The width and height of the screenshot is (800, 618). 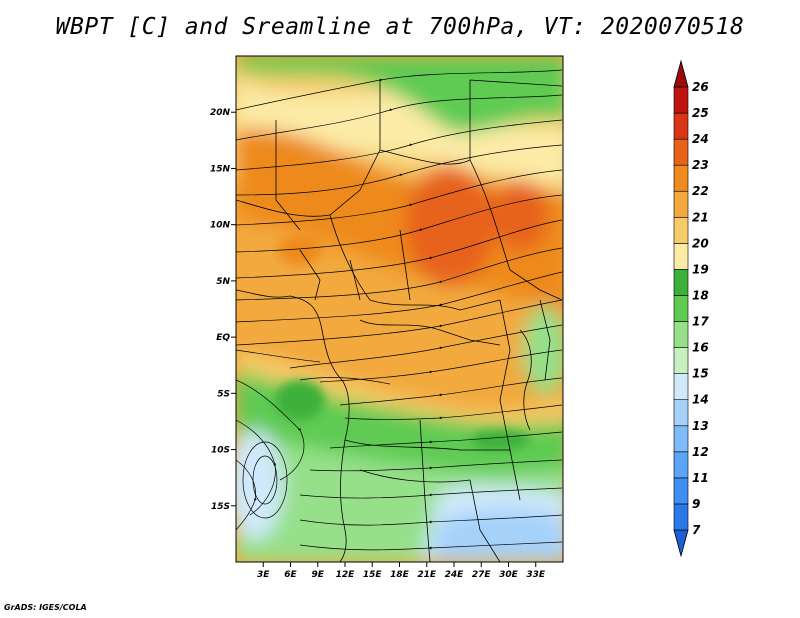 What do you see at coordinates (45, 607) in the screenshot?
I see `grads-credit: GrADS: IGES/COLA` at bounding box center [45, 607].